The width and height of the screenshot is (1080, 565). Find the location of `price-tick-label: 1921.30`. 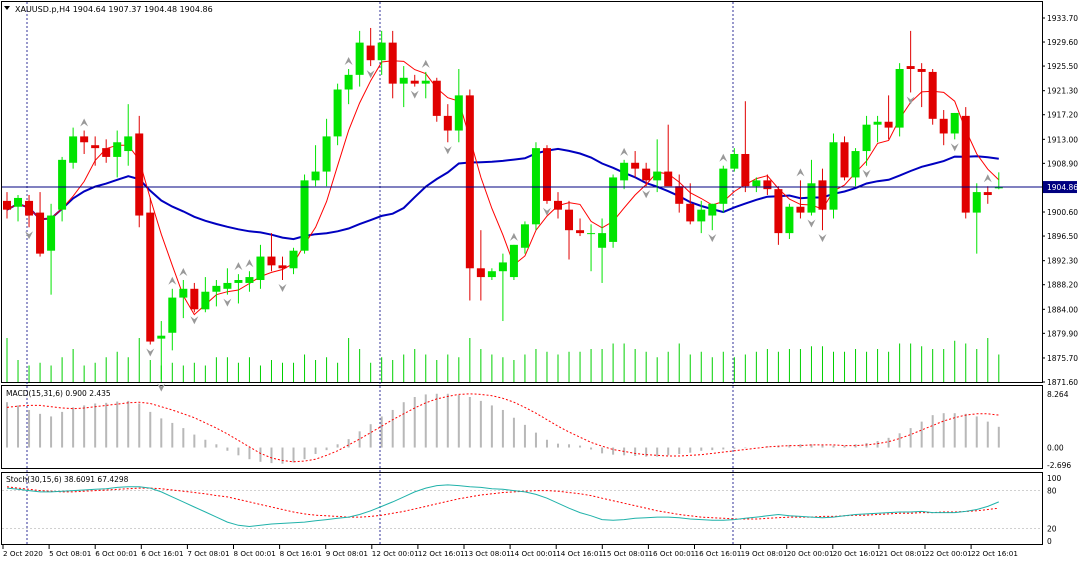

price-tick-label: 1921.30 is located at coordinates (1062, 91).